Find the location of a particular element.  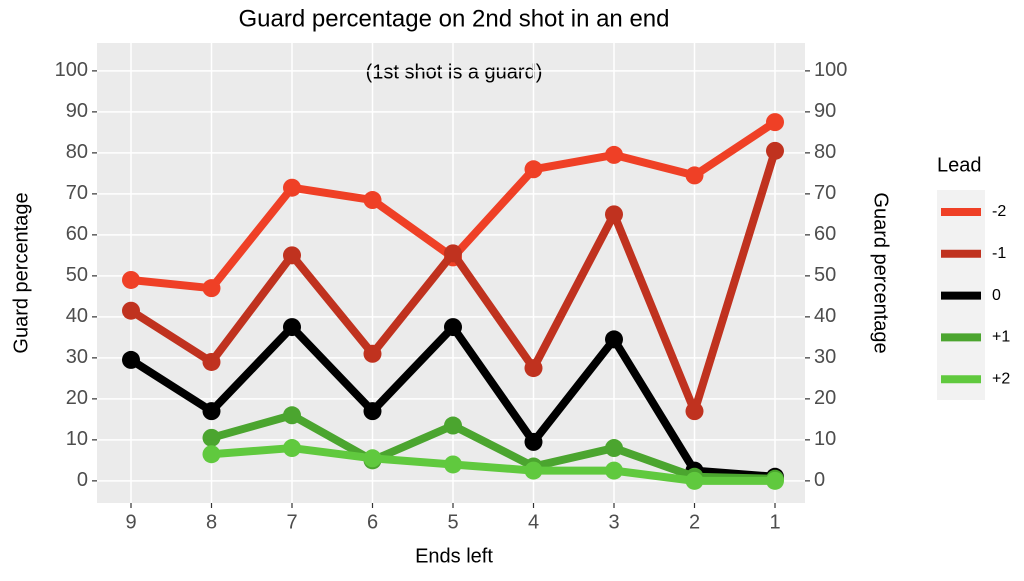

chart-title: Guard percentage on 2nd shot in an end is located at coordinates (454, 18).